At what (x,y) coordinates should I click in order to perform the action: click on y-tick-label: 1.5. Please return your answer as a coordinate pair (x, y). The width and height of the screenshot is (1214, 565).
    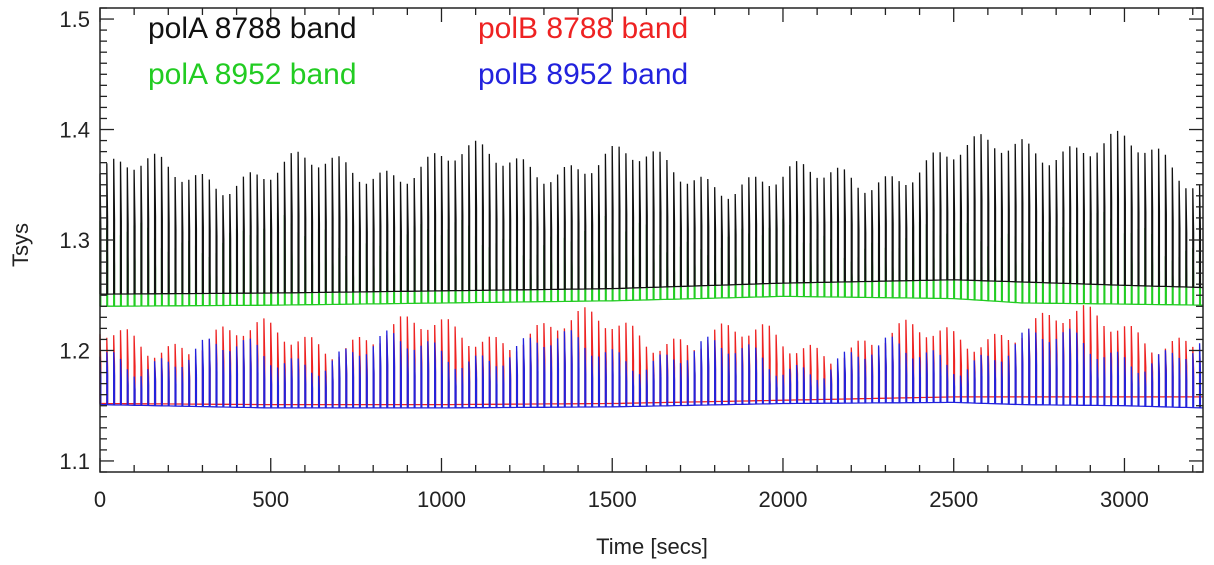
    Looking at the image, I should click on (74, 19).